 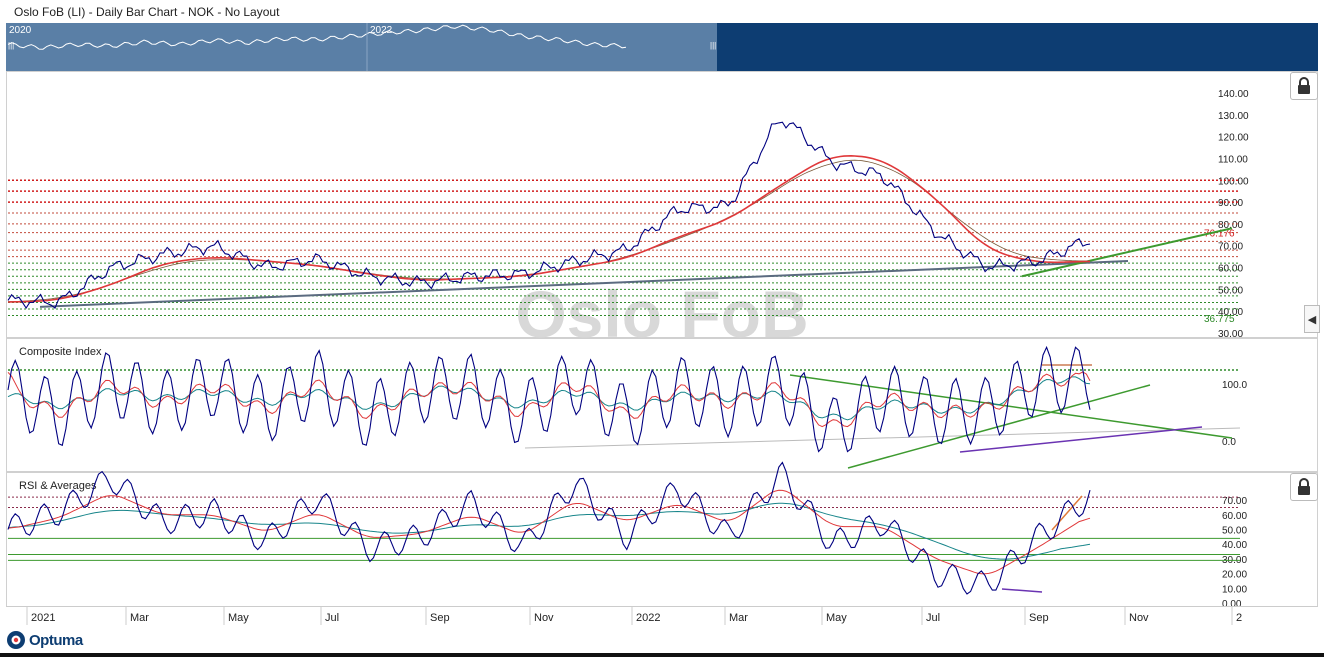 I want to click on composite-fast-average, so click(x=549, y=399).